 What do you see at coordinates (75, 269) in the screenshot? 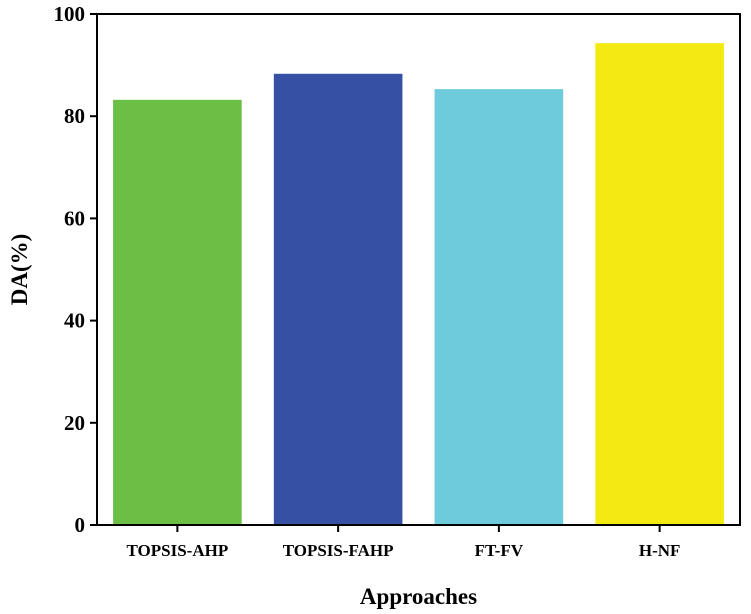
I see `y-axis-ticks: 0 20 40 60 80 100` at bounding box center [75, 269].